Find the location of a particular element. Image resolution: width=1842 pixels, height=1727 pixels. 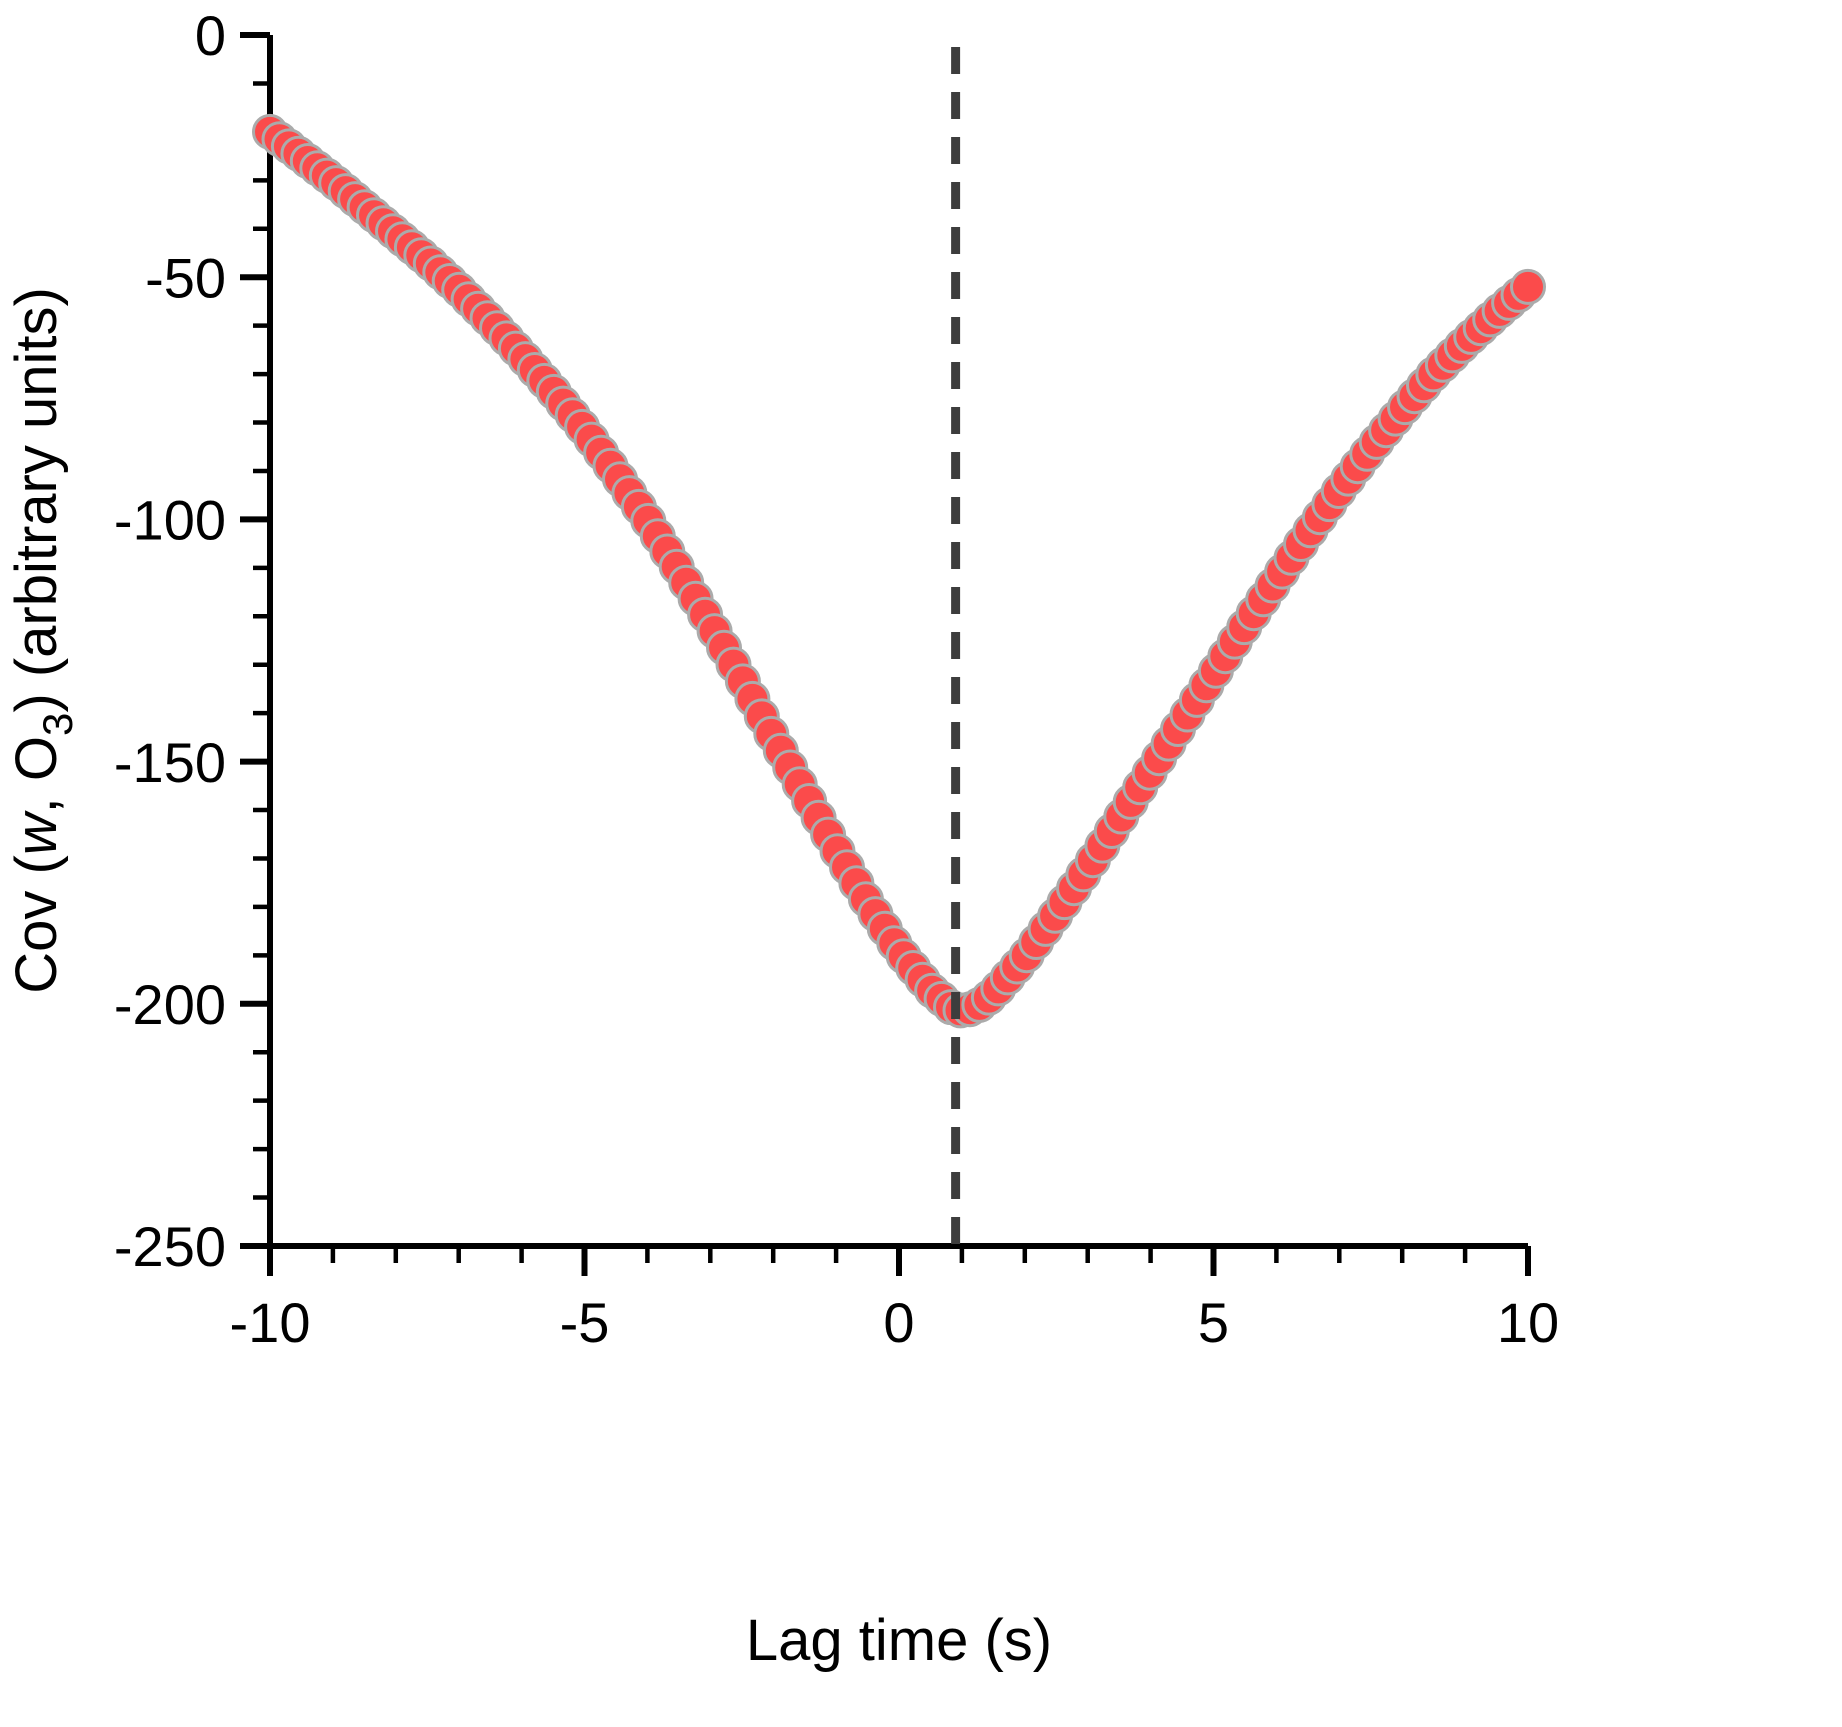

y-tick-label: -250 is located at coordinates (170, 1246).